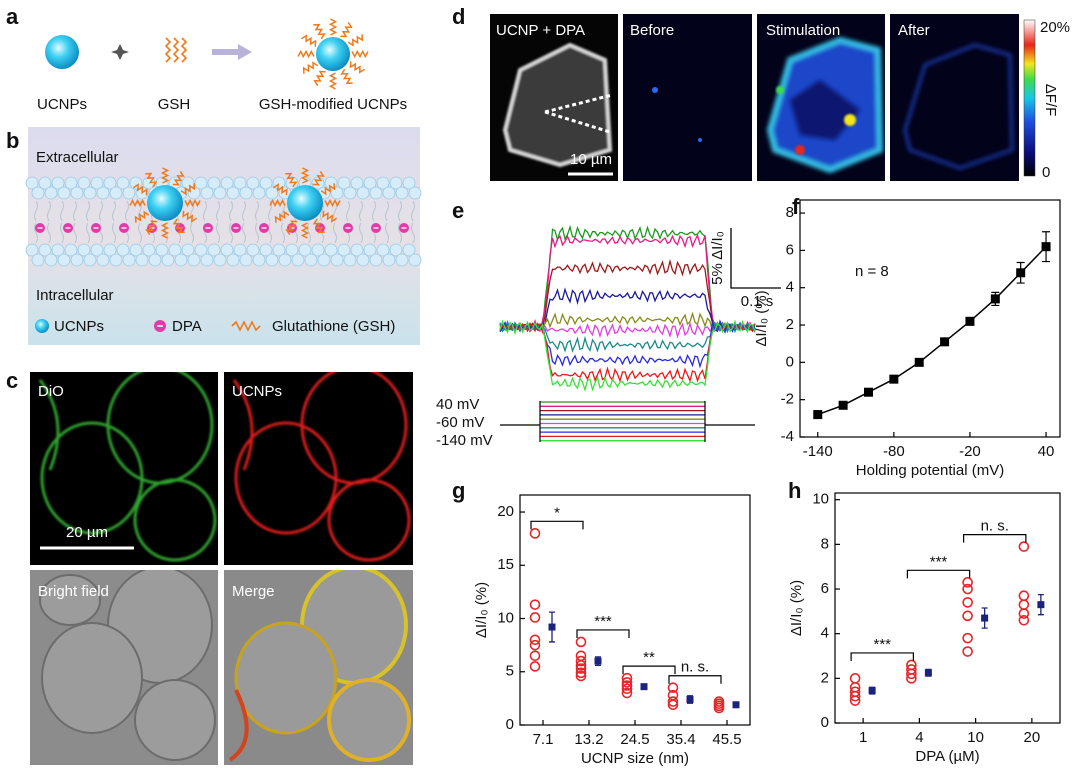 The height and width of the screenshot is (775, 1080). Describe the element at coordinates (932, 331) in the screenshot. I see `data-line` at that location.